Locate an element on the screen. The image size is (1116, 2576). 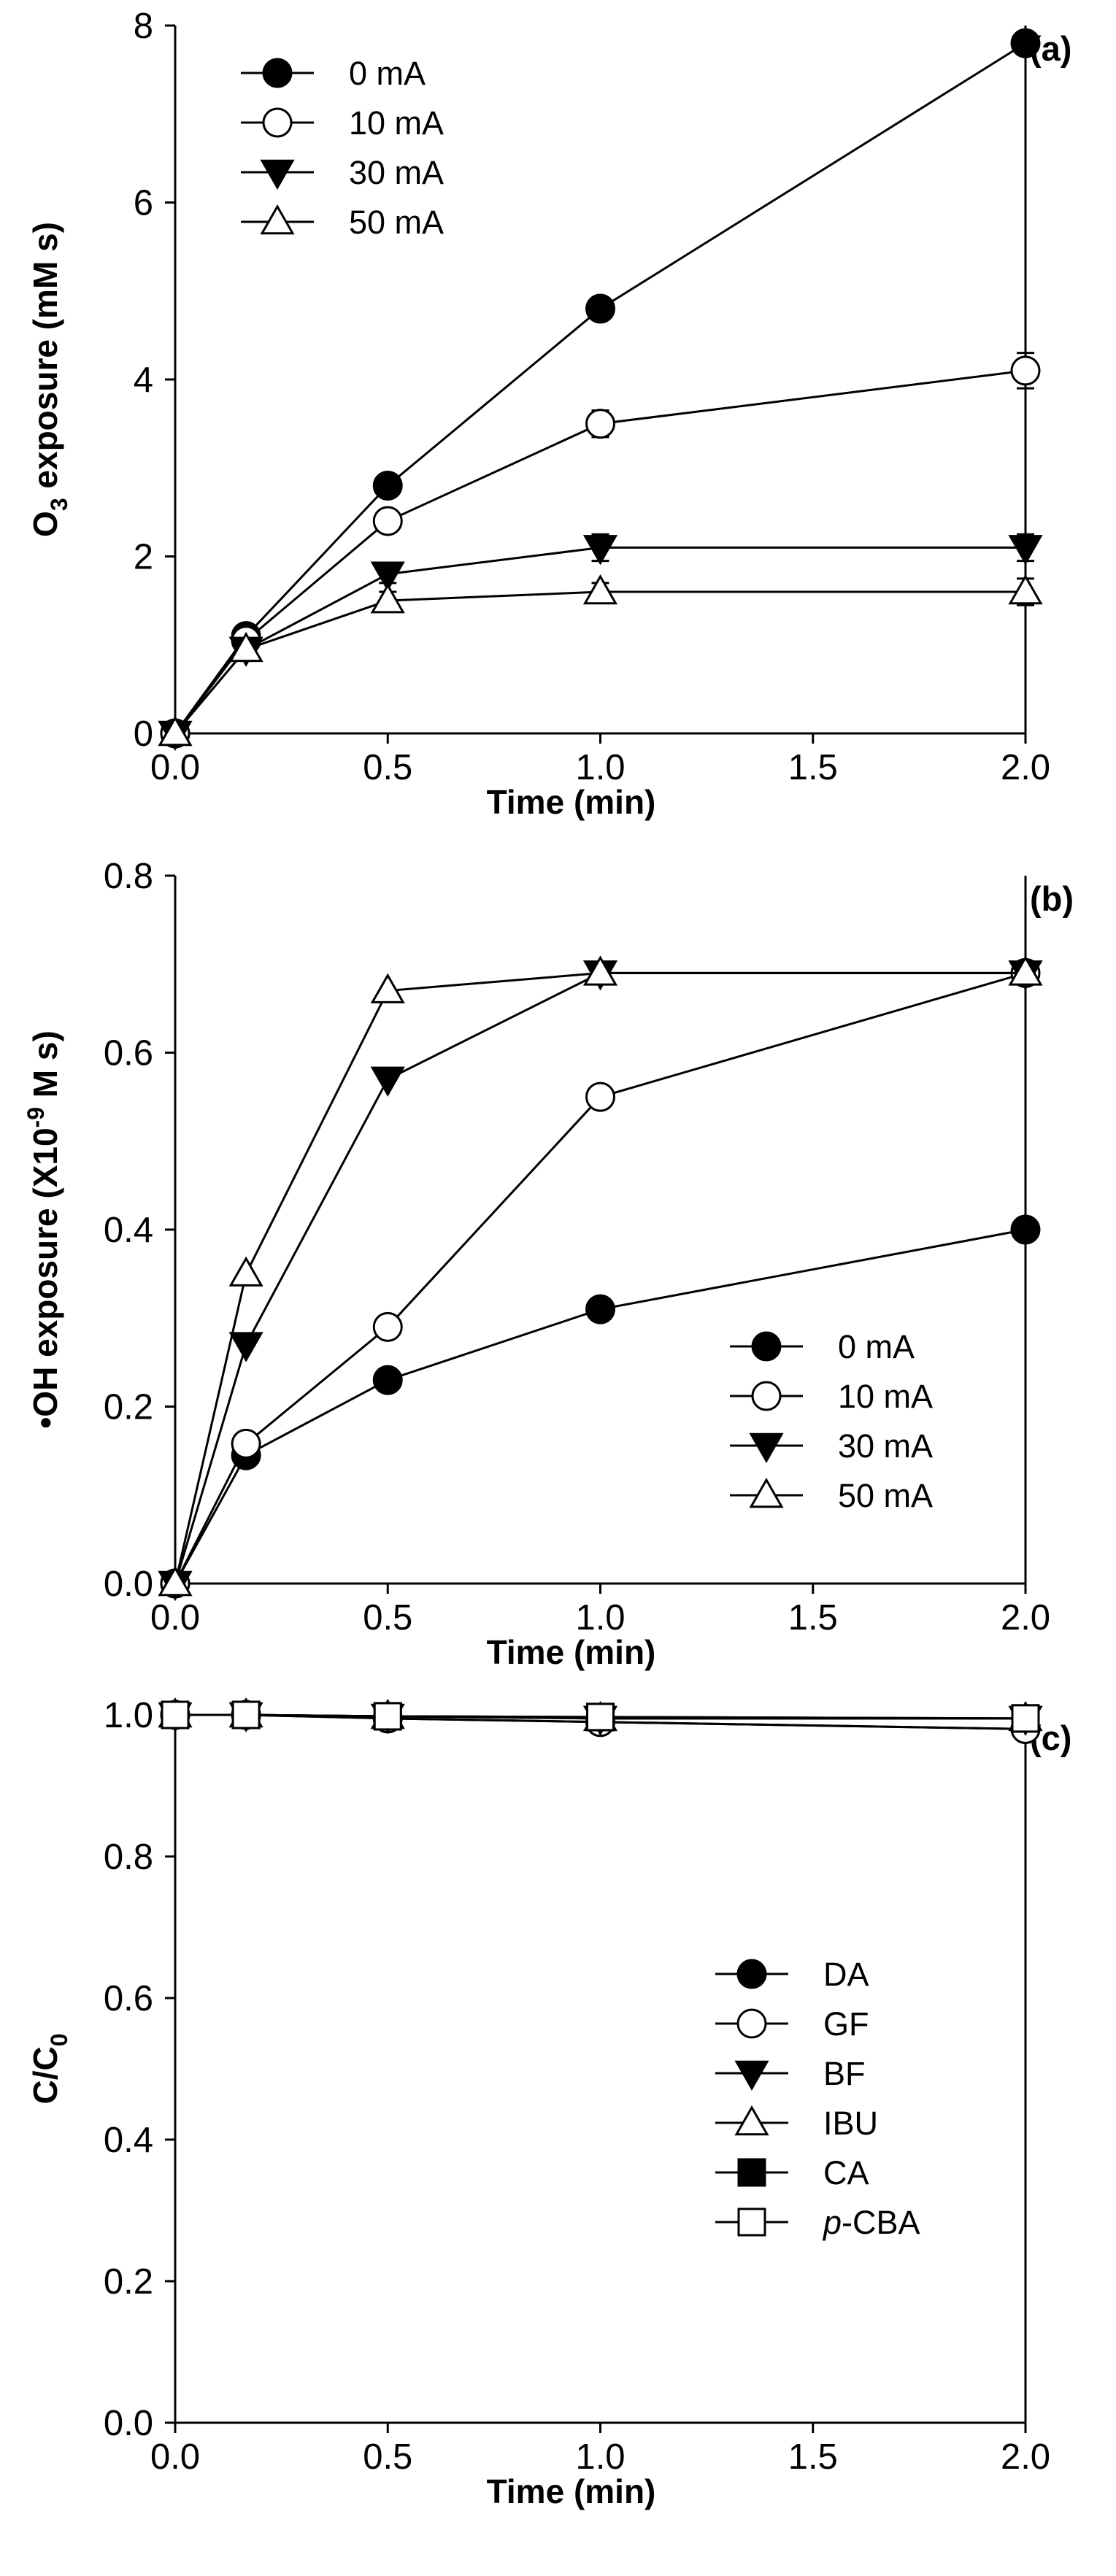
legend-item: BF is located at coordinates (790, 2073).